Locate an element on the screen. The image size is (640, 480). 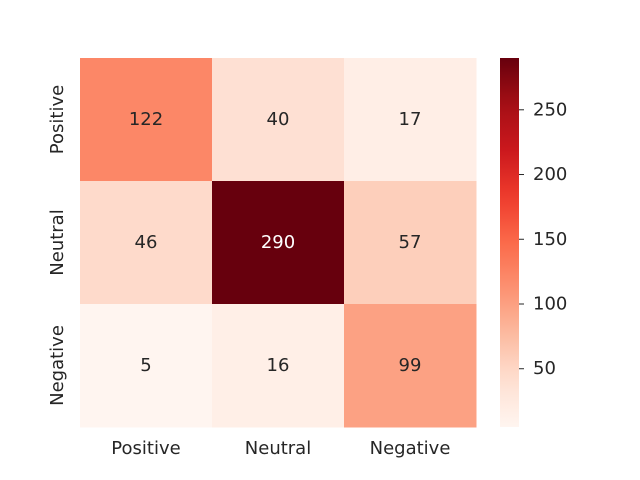
cell-value-r0-c0: 122 is located at coordinates (146, 119).